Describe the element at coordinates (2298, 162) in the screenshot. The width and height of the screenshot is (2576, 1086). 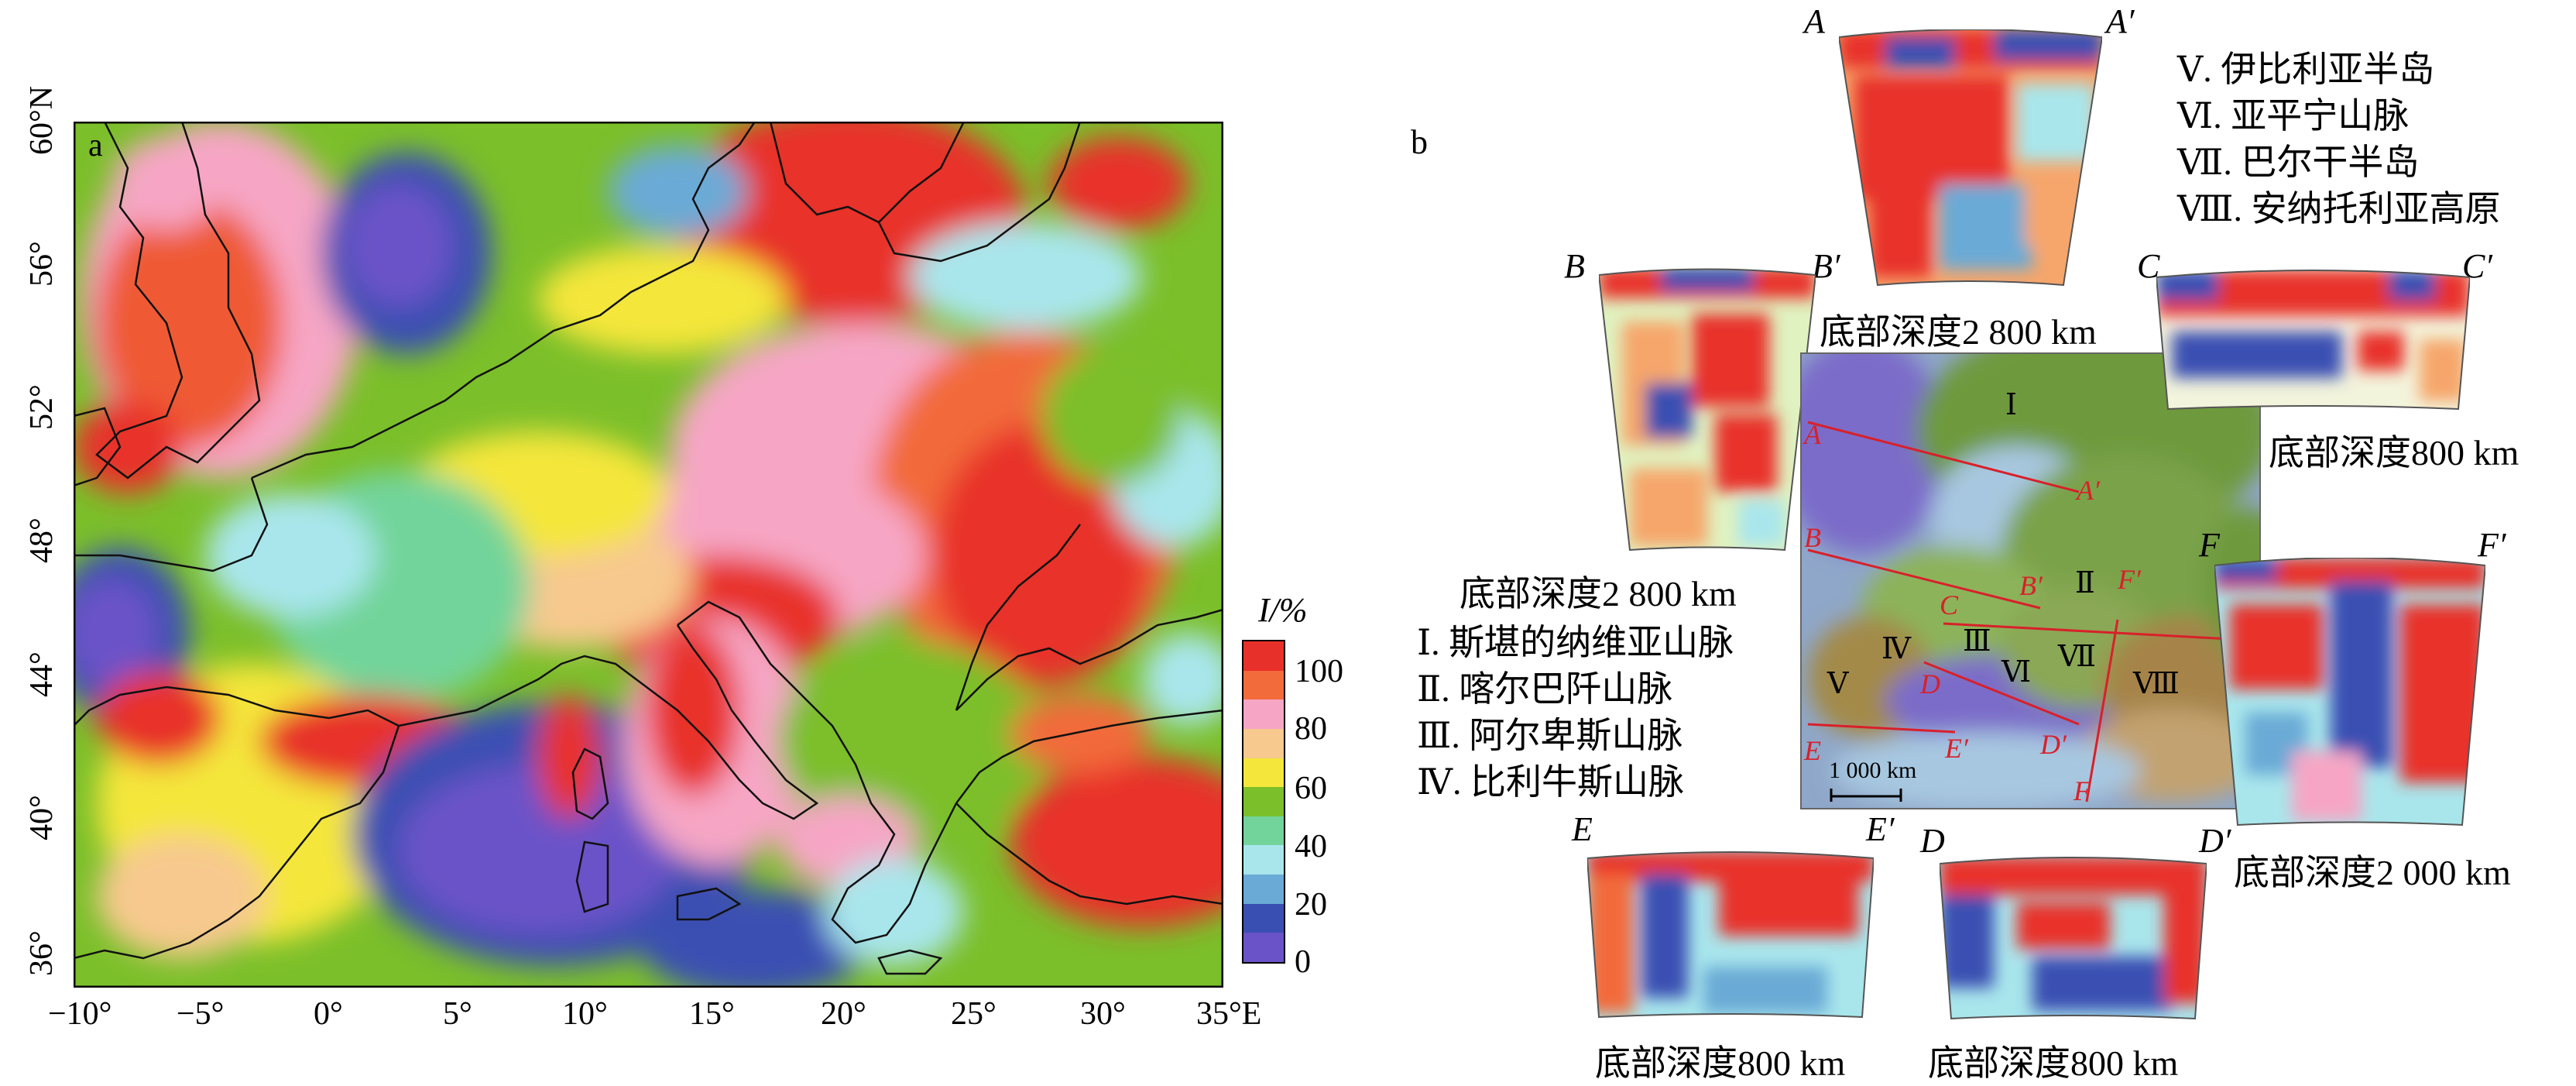
I see `region-vii: Ⅶ. 巴尔干半岛` at that location.